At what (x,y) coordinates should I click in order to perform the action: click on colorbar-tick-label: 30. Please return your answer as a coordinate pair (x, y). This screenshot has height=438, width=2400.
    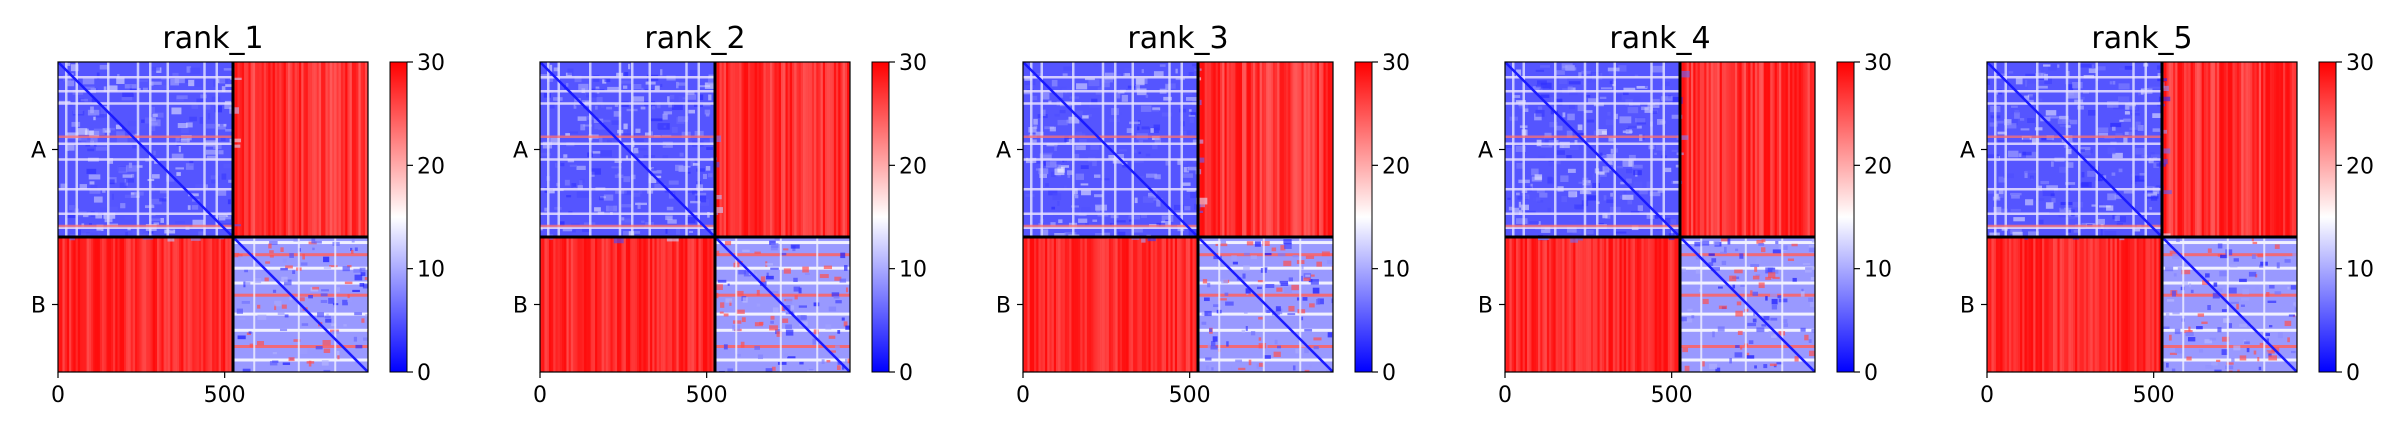
    Looking at the image, I should click on (1396, 63).